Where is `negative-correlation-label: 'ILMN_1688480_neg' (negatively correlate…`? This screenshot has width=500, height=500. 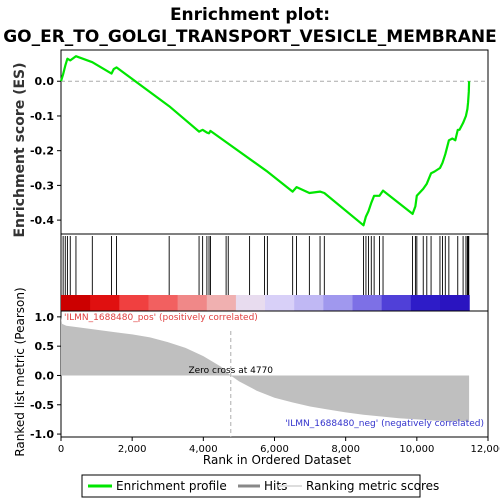
negative-correlation-label: 'ILMN_1688480_neg' (negatively correlate… is located at coordinates (384, 424).